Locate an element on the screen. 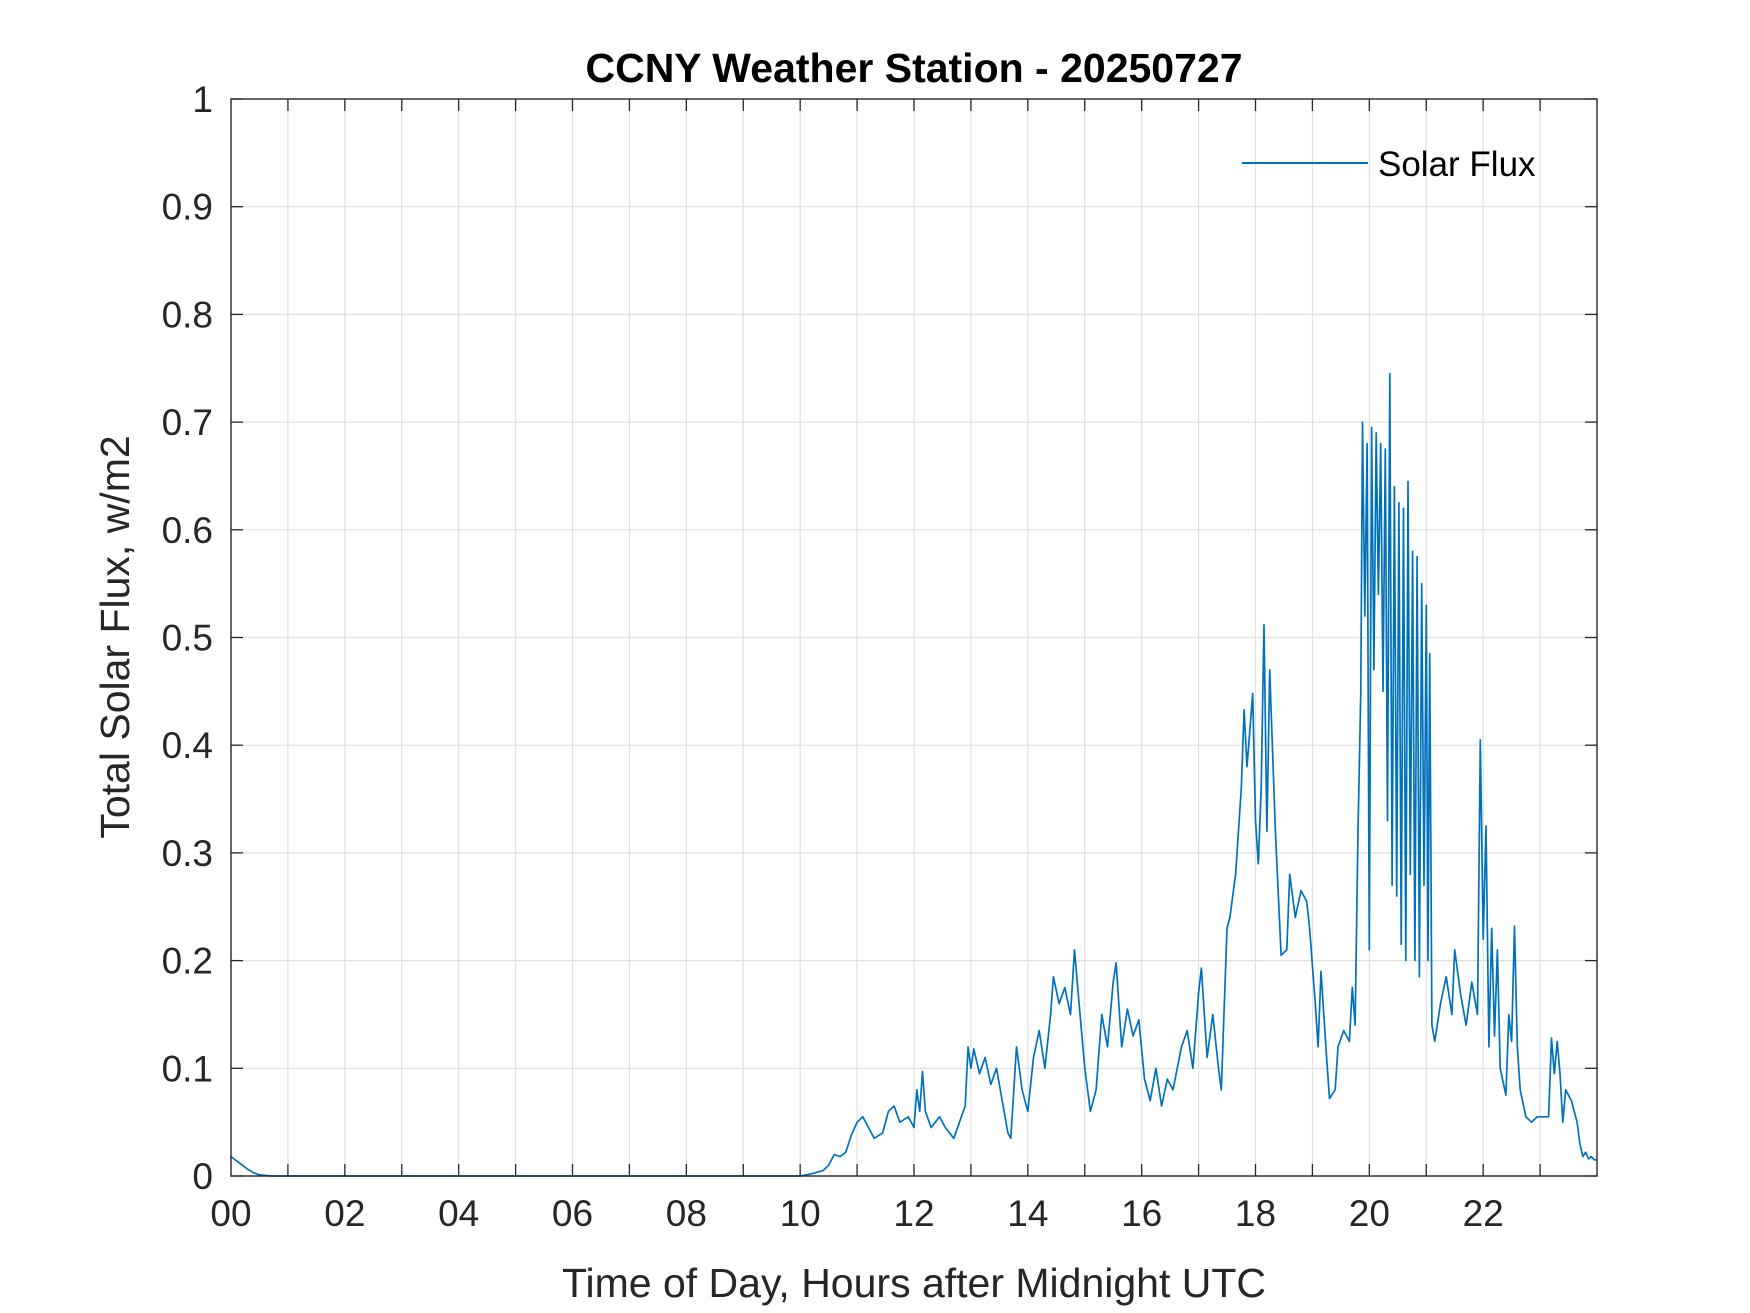  y-tick-label: 0.2 is located at coordinates (187, 961).